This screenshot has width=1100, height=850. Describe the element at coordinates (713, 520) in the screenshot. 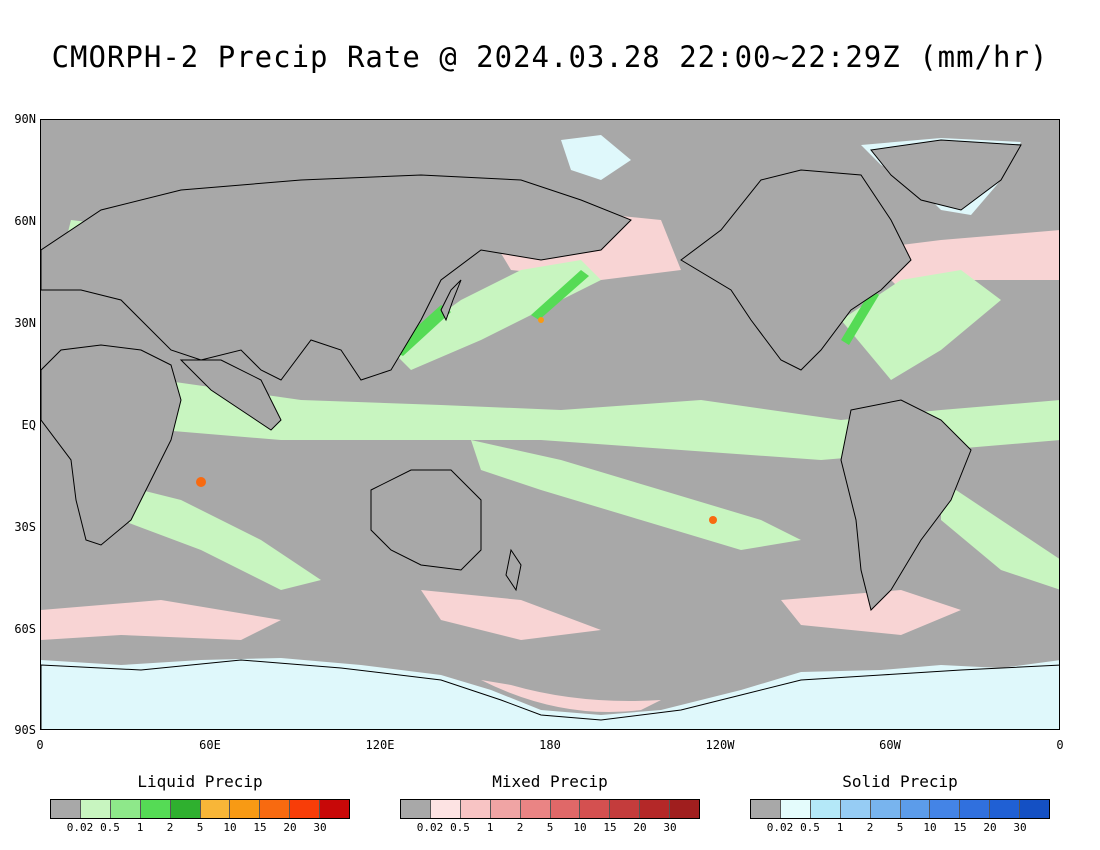

I see `spcz-core` at that location.